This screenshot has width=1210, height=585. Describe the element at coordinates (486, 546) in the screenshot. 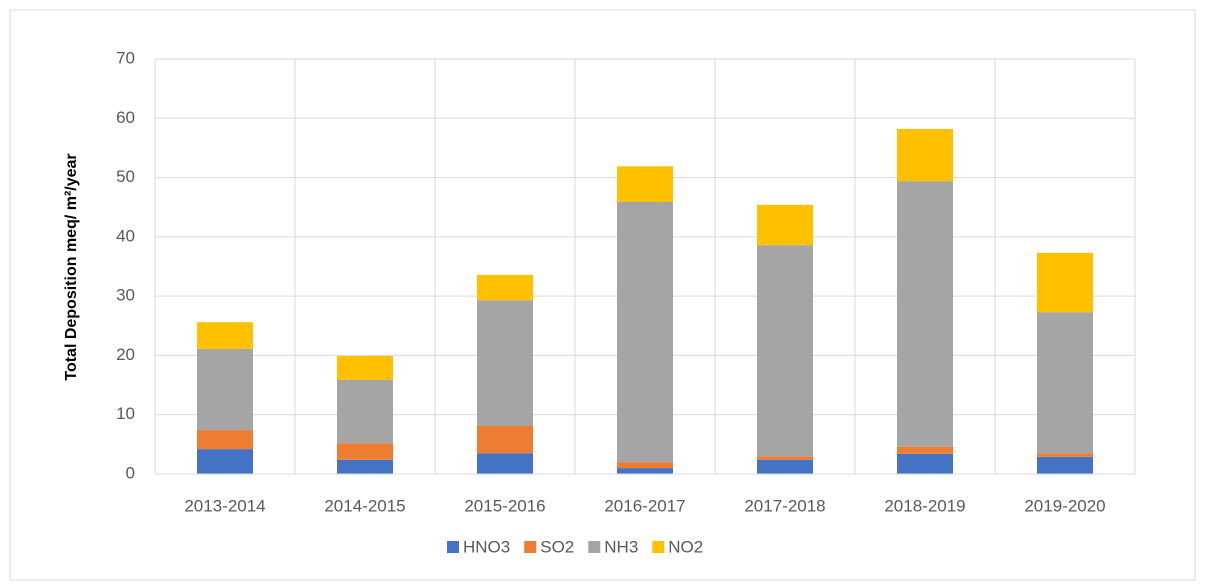

I see `legend-label: HNO3` at that location.